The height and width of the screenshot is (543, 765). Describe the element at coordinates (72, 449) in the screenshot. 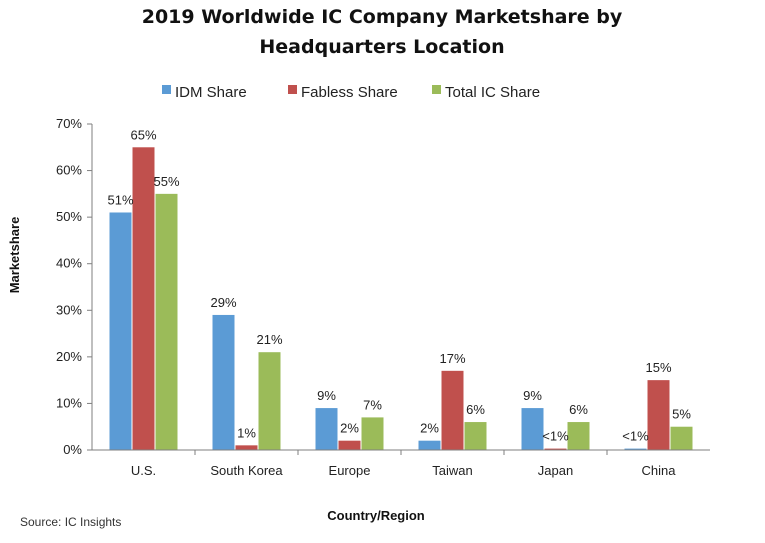

I see `y-tick-label: 0%` at that location.